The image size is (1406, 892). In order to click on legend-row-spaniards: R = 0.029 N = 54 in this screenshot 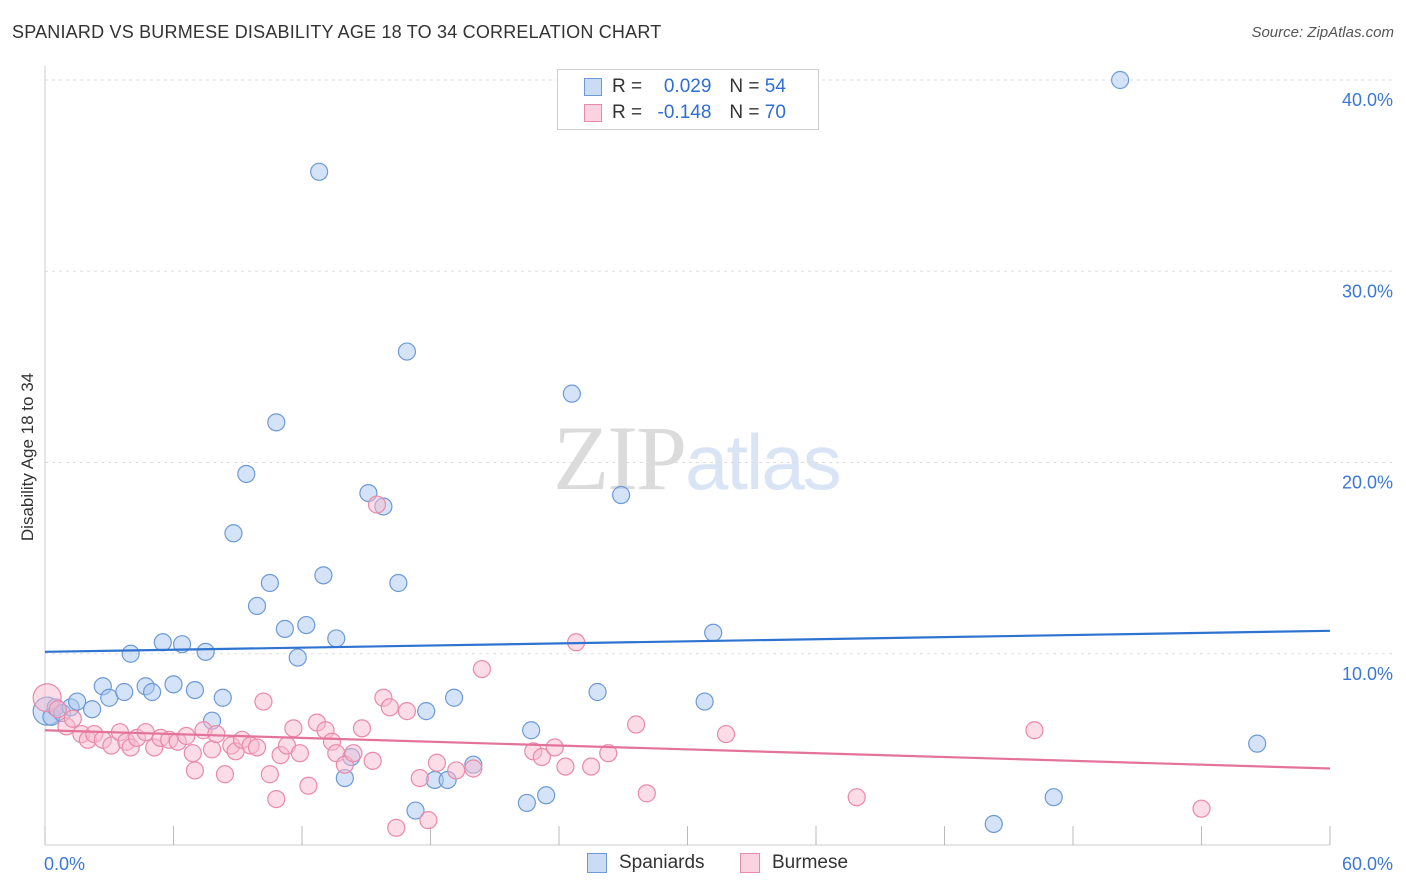, I will do `click(685, 87)`.